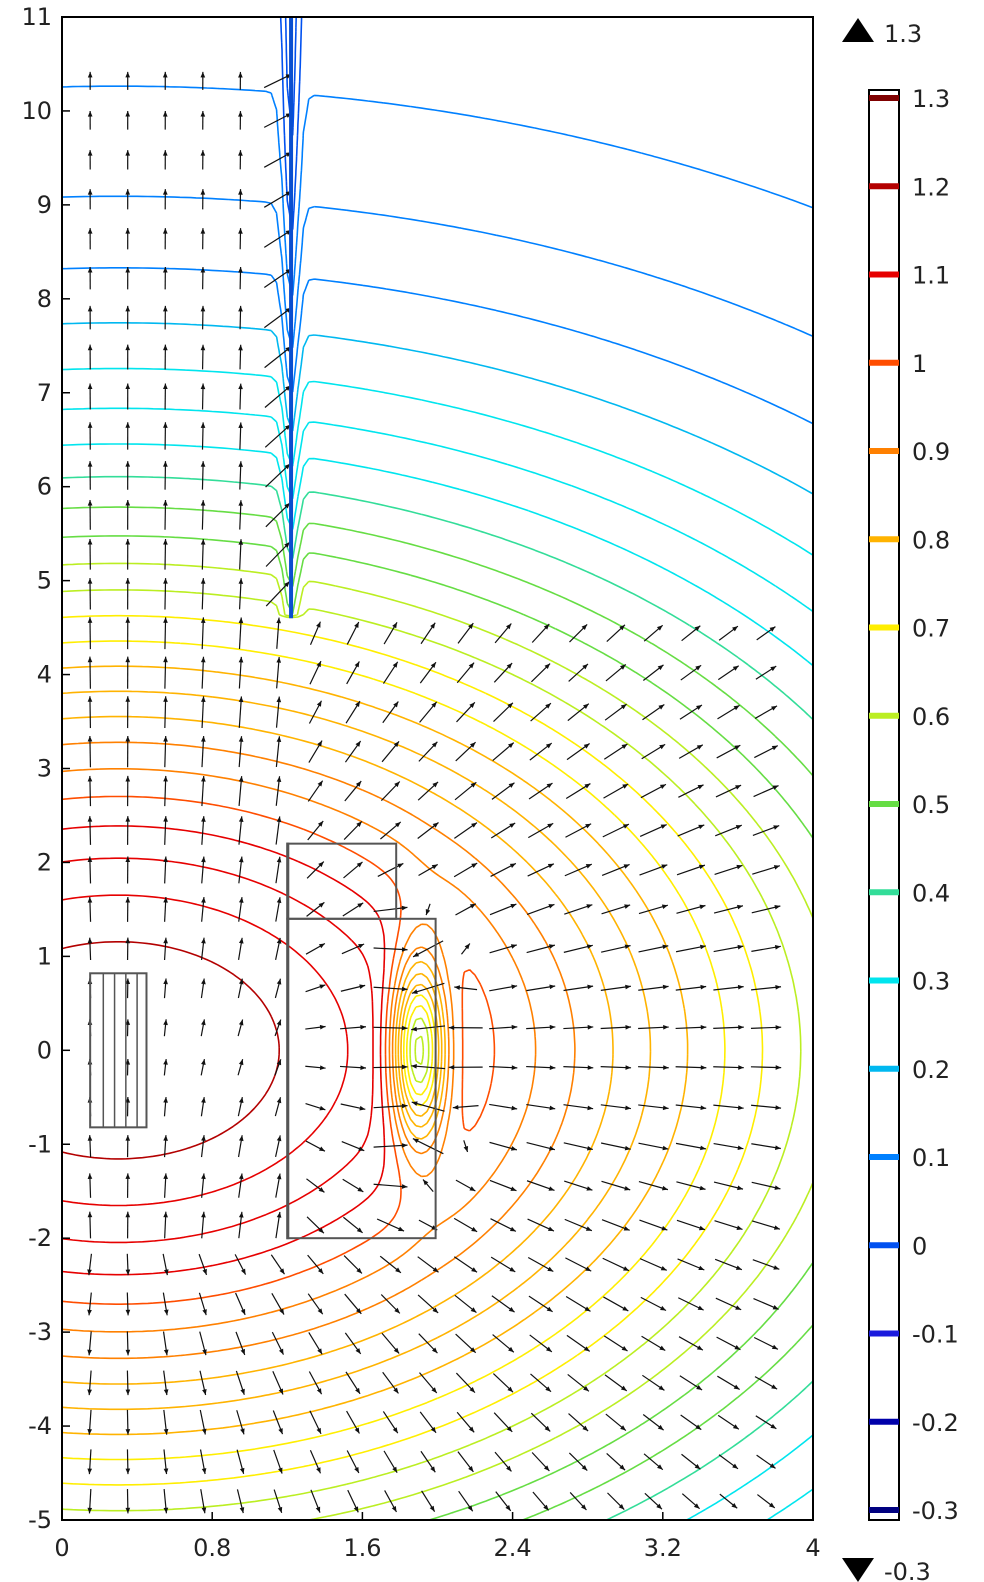 The height and width of the screenshot is (1582, 984). Describe the element at coordinates (931, 452) in the screenshot. I see `colorbar-level-label: 0.9` at that location.